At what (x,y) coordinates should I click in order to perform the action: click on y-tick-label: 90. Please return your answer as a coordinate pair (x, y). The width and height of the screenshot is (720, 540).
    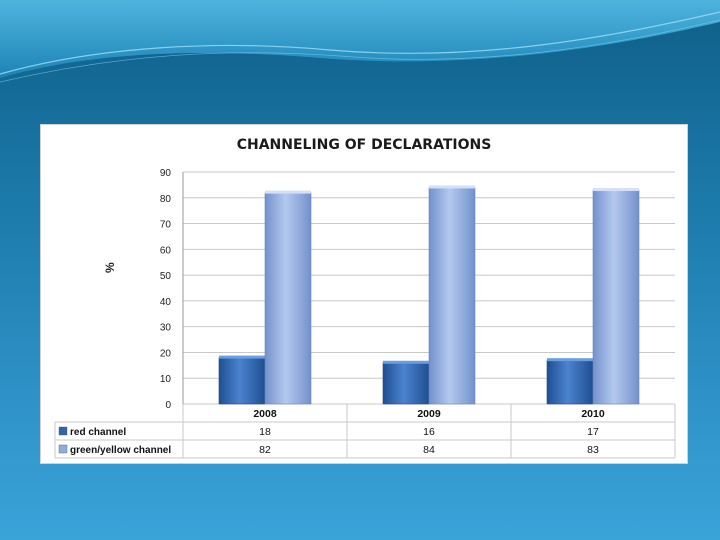
    Looking at the image, I should click on (166, 173).